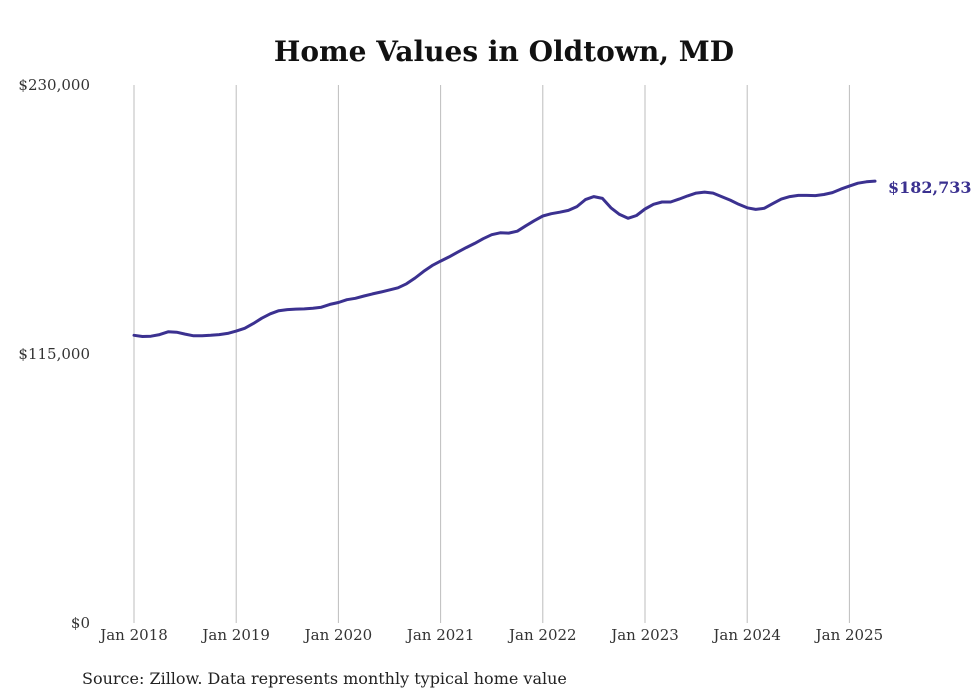 The image size is (980, 699). I want to click on x-tick-label: Jan 2019, so click(235, 635).